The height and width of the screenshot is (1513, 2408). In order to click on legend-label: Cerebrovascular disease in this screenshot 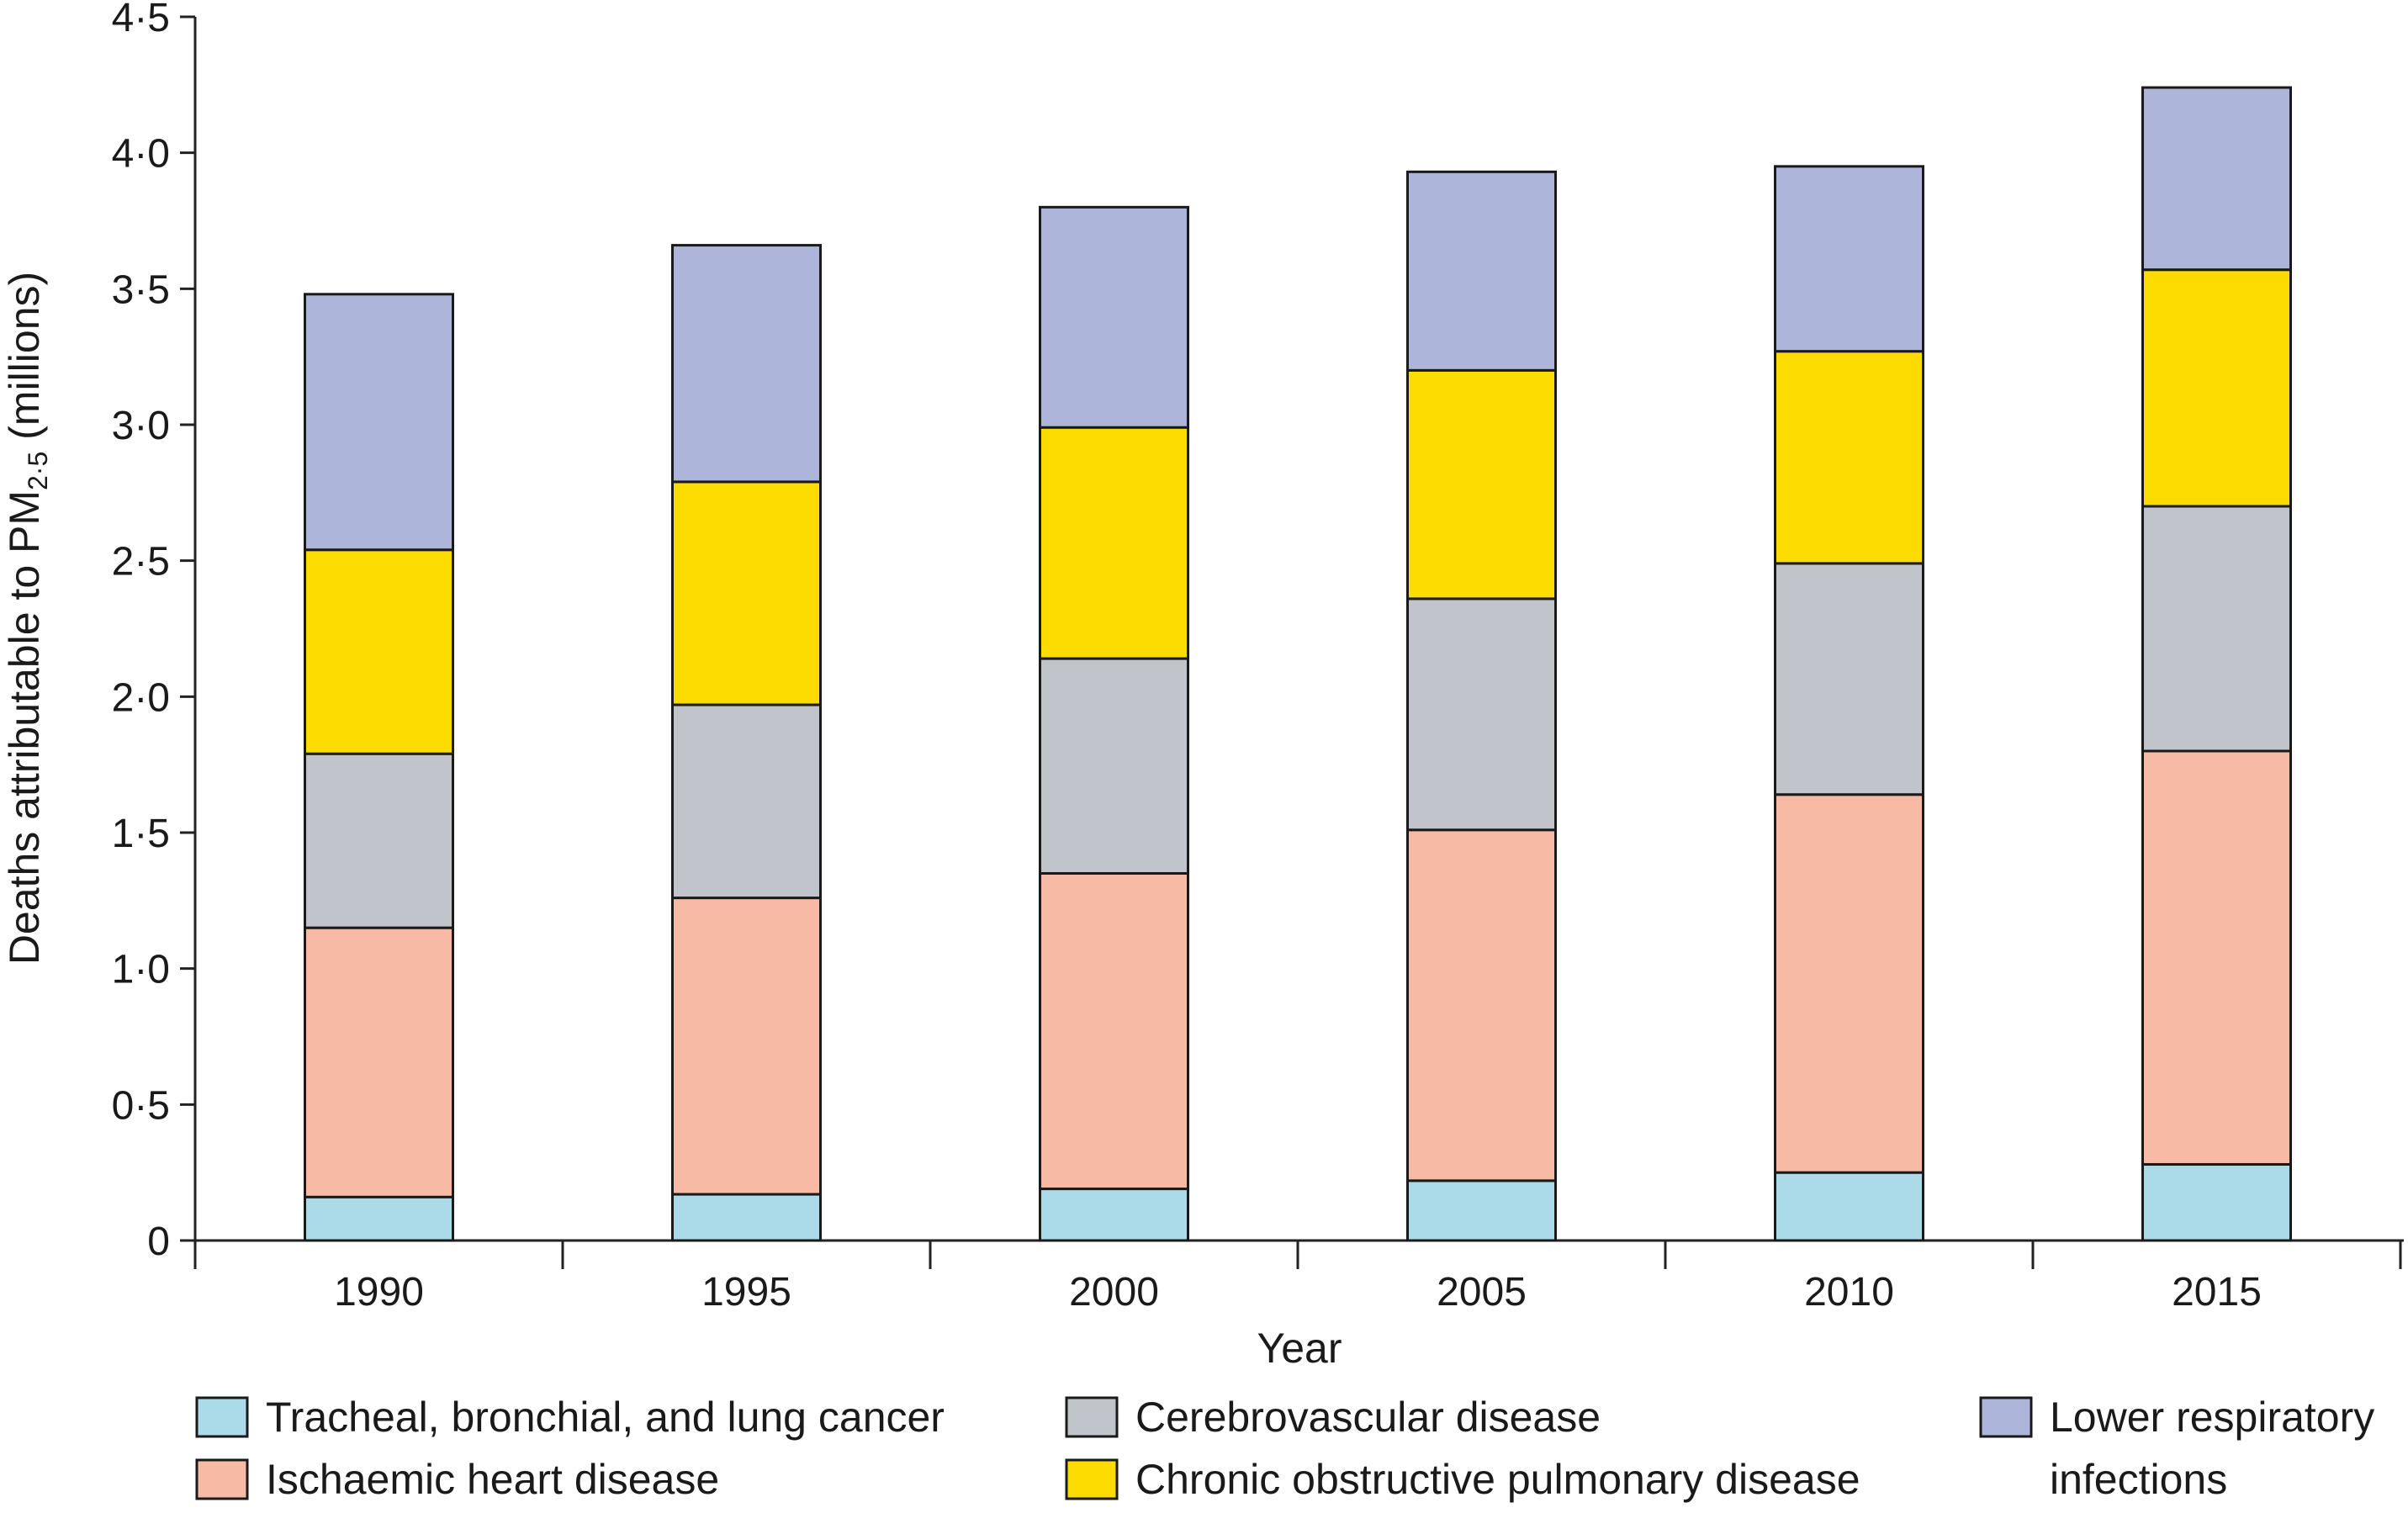, I will do `click(1368, 1417)`.